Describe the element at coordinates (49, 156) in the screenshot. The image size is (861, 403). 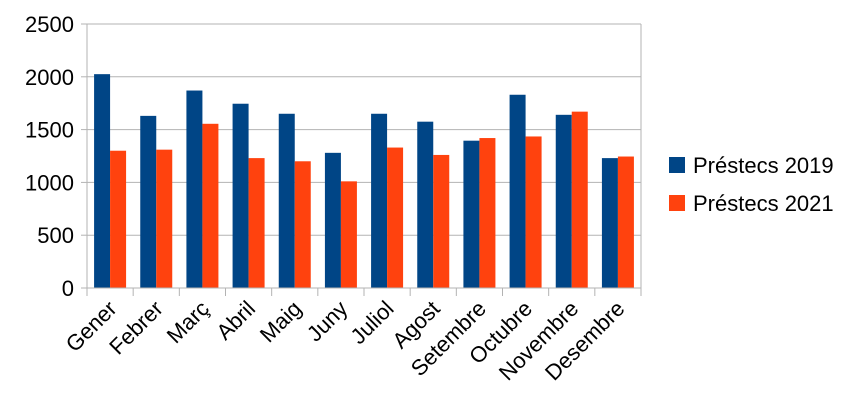
I see `y-tick-labels: 0 500 1000 1500 2000 2500` at that location.